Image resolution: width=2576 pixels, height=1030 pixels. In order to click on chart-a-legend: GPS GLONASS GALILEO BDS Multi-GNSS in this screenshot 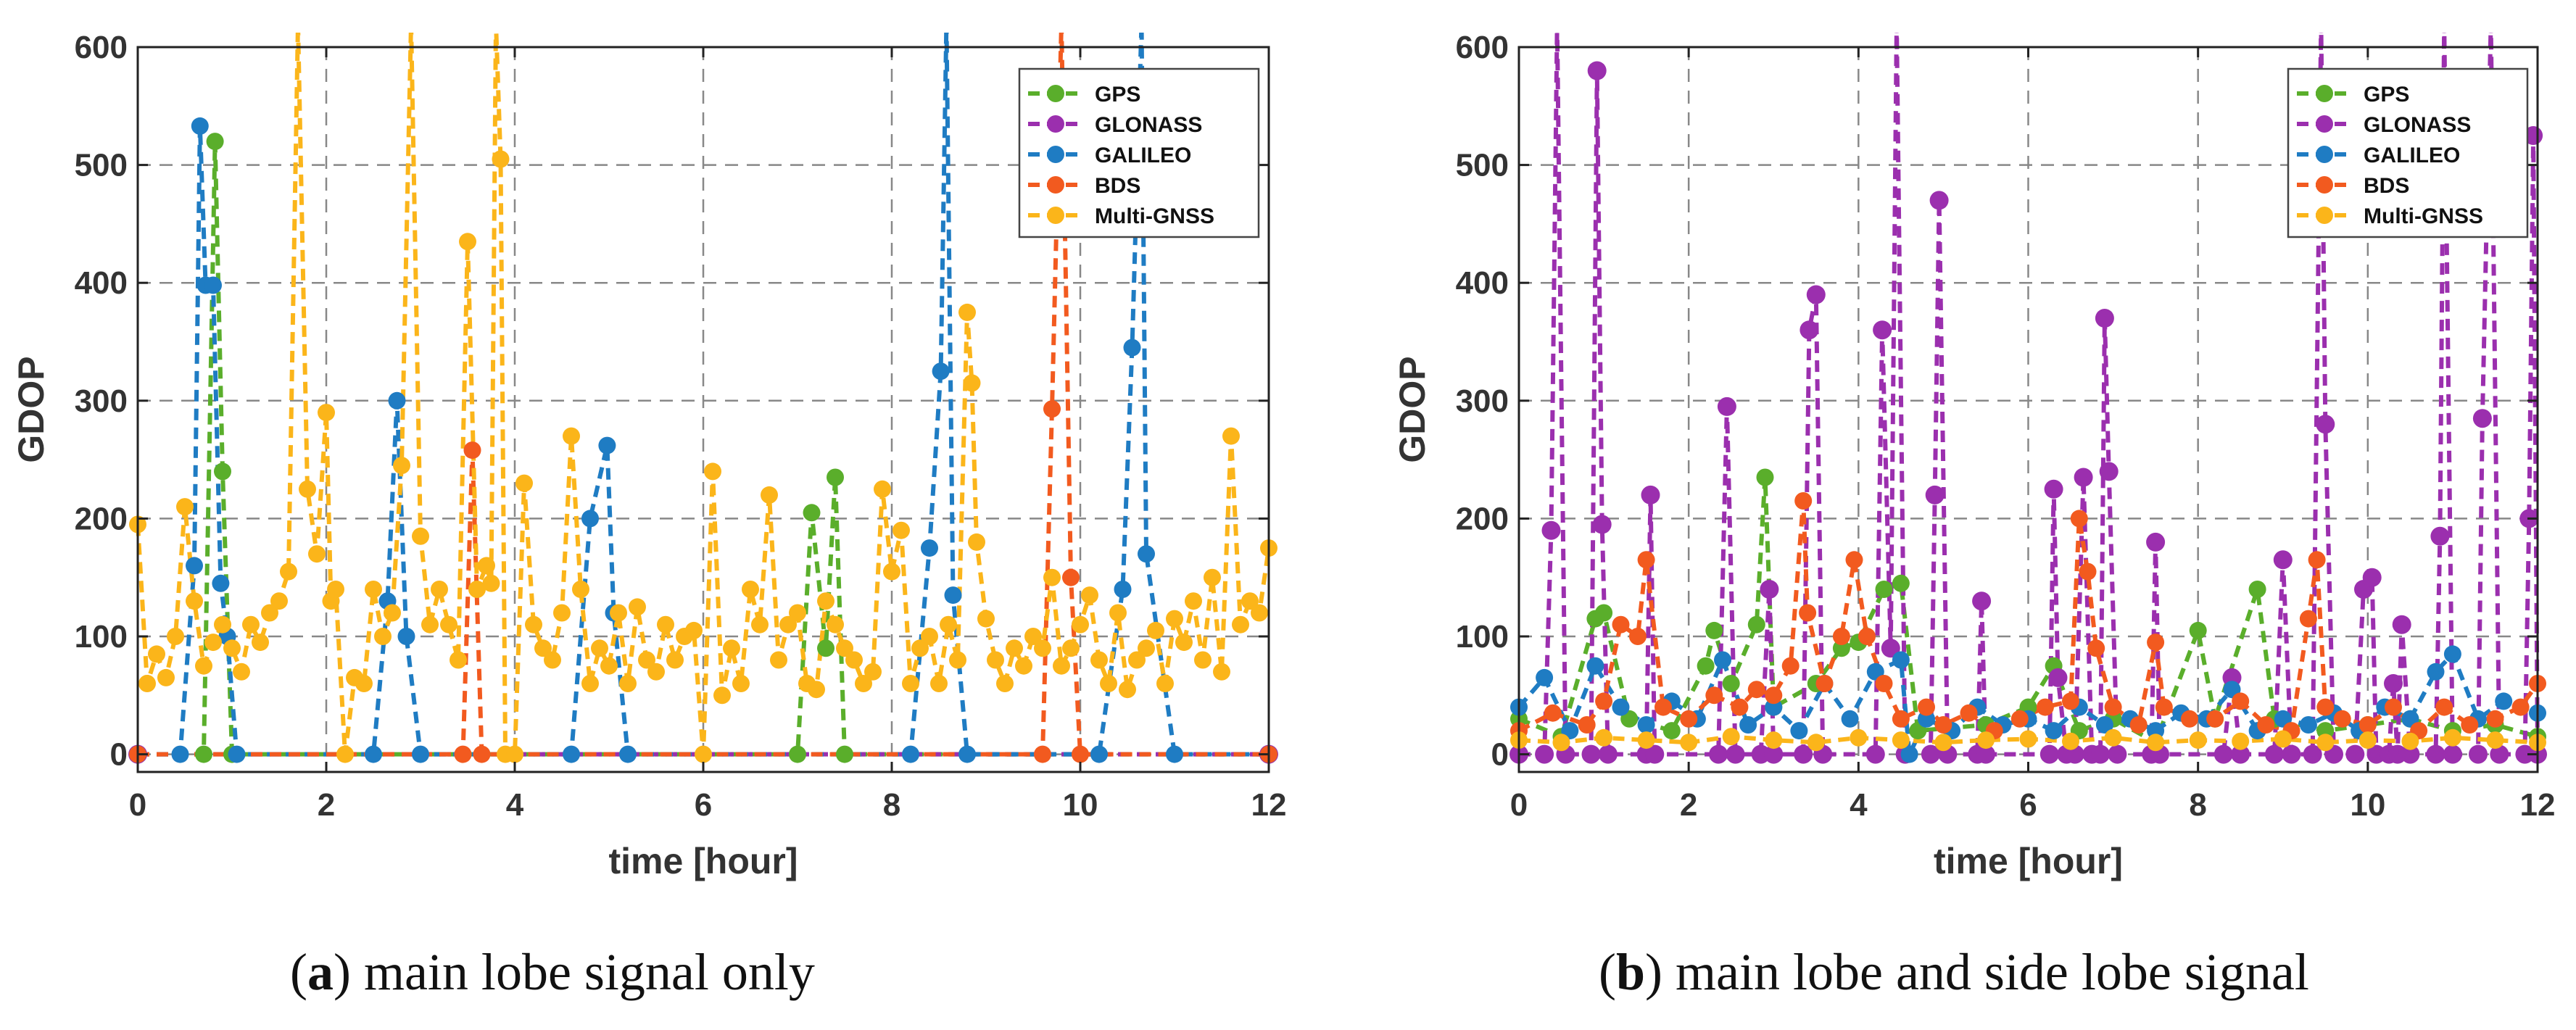, I will do `click(1139, 153)`.